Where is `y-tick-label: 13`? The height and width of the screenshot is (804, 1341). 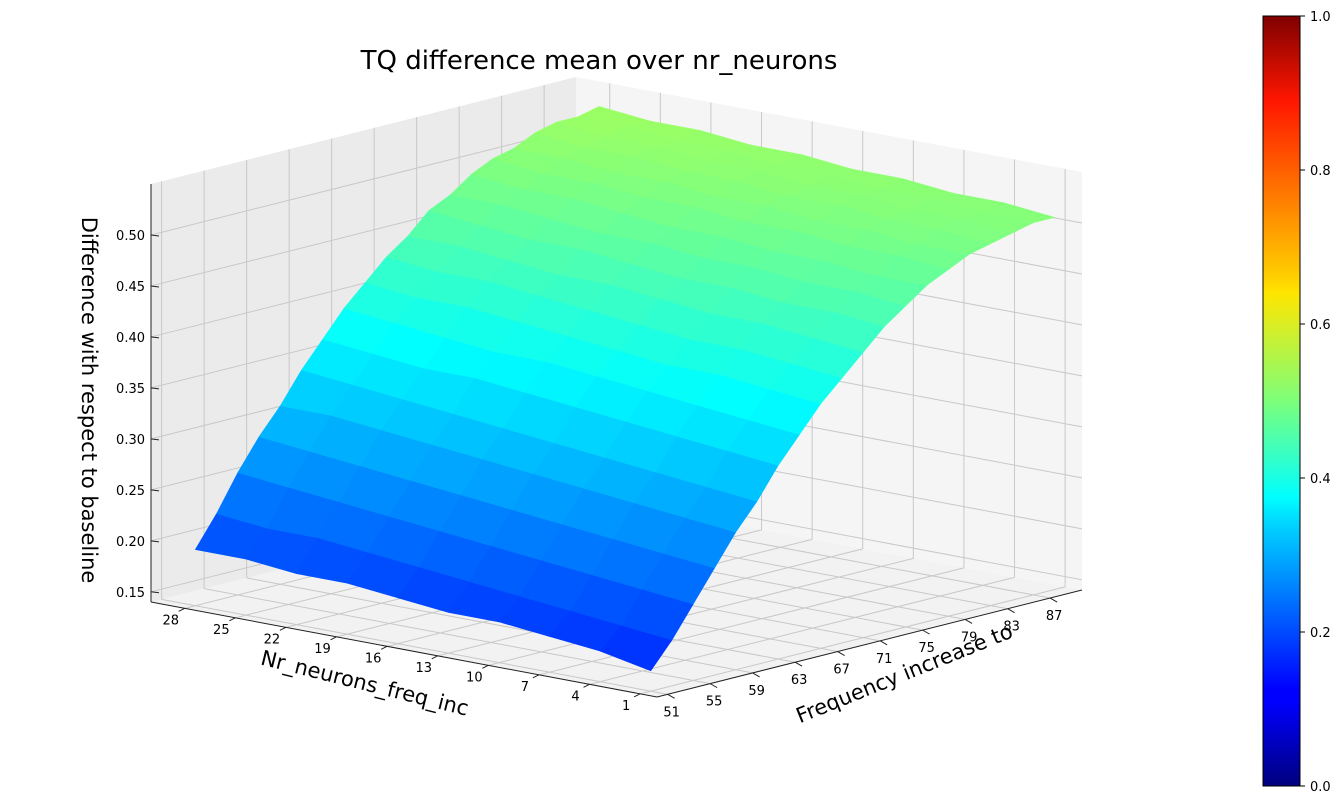 y-tick-label: 13 is located at coordinates (423, 668).